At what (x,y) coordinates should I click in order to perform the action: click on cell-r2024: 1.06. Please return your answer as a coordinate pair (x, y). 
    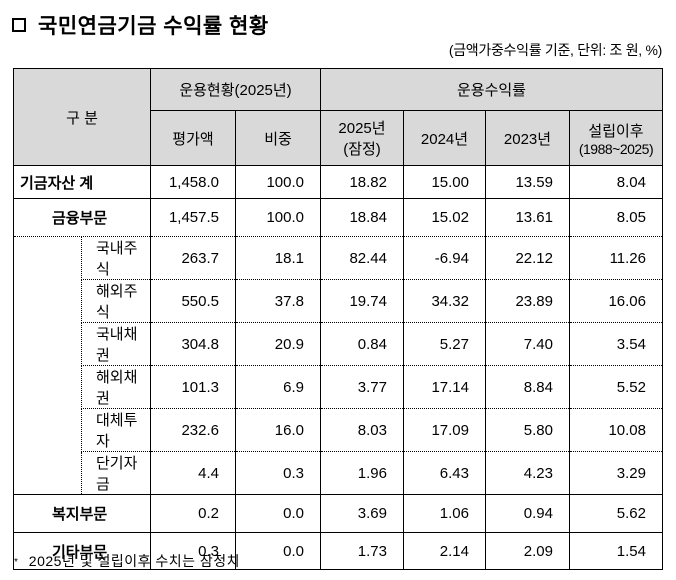
    Looking at the image, I should click on (444, 513).